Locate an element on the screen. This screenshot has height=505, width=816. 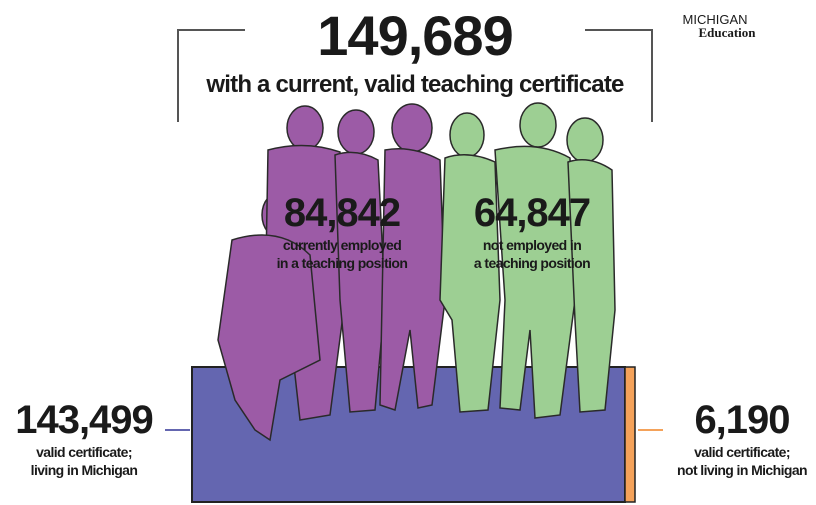
out-of-state-label: valid certificate; is located at coordinates (742, 452).